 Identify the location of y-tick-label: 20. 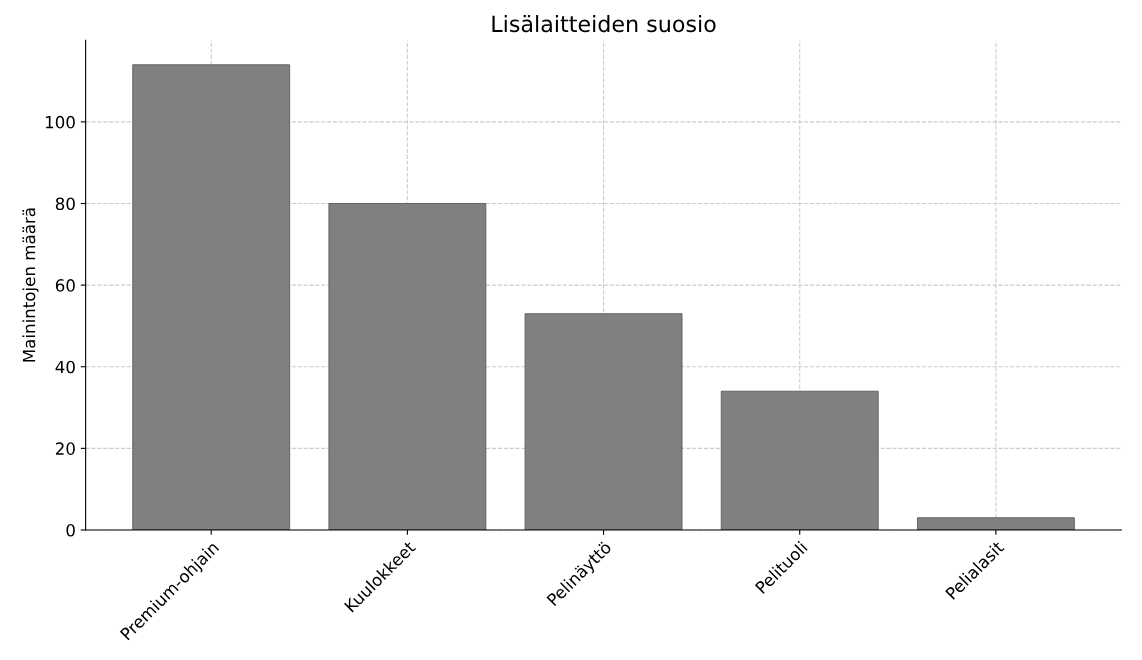
(65, 448).